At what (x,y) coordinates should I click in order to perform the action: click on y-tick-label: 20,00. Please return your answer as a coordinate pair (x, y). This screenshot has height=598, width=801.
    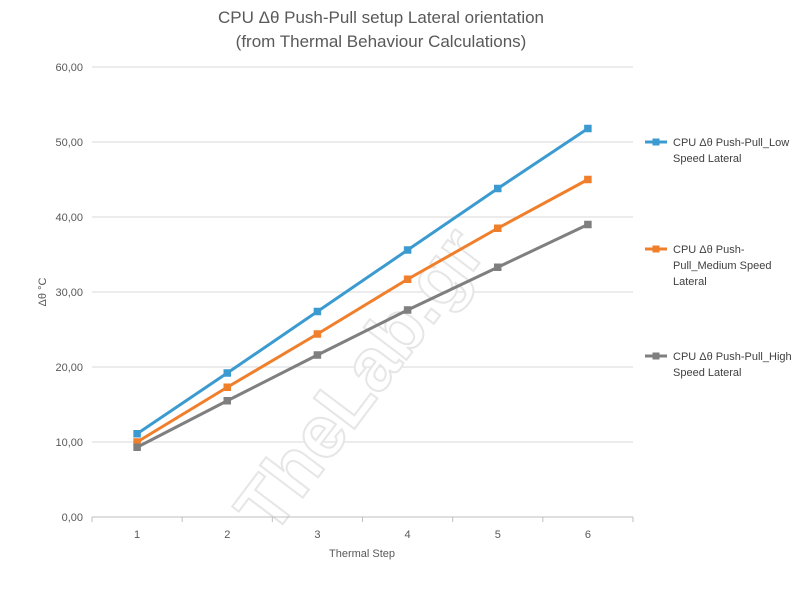
    Looking at the image, I should click on (69, 368).